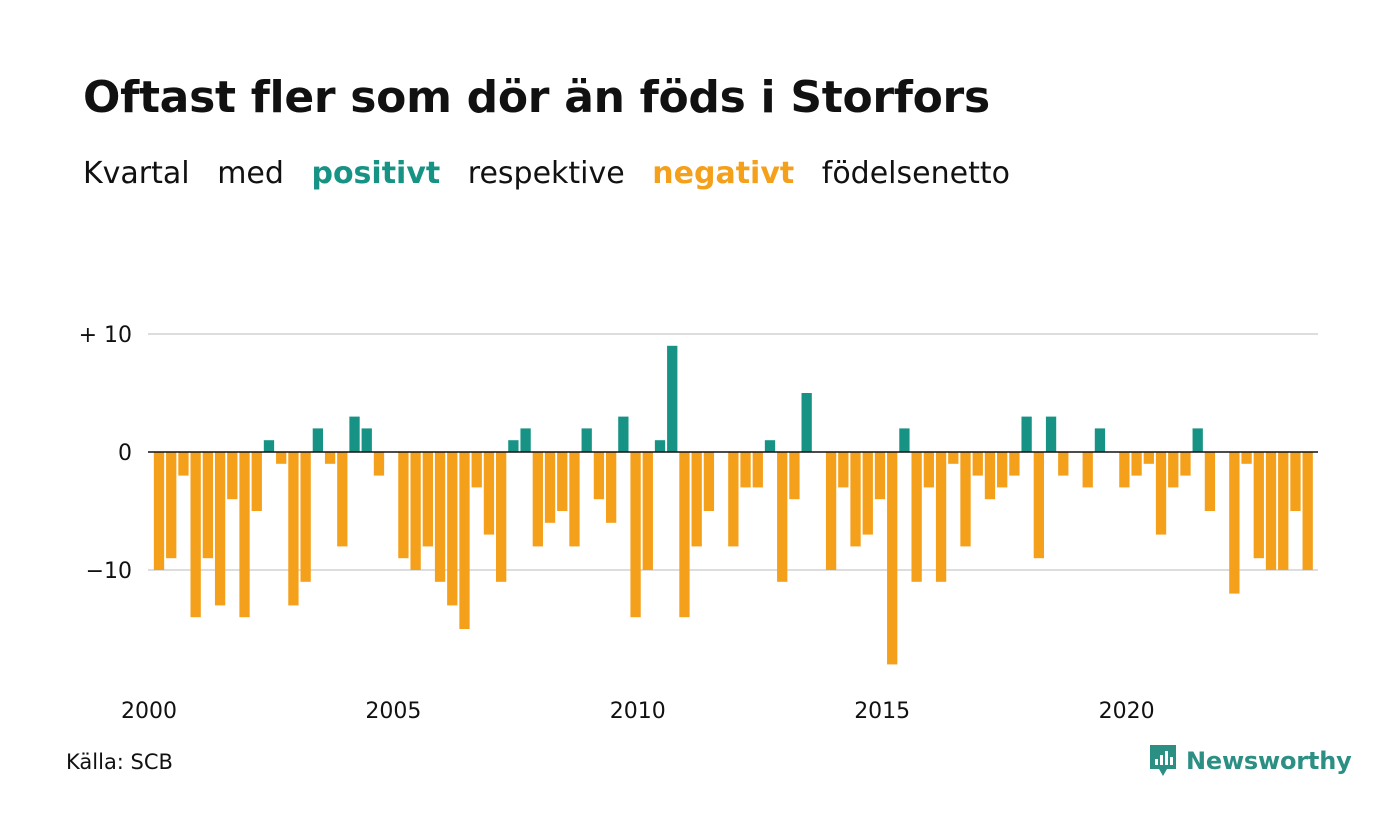 This screenshot has height=840, width=1400. What do you see at coordinates (915, 173) in the screenshot?
I see `subtitle-text-fodelsenetto: födelsenetto` at bounding box center [915, 173].